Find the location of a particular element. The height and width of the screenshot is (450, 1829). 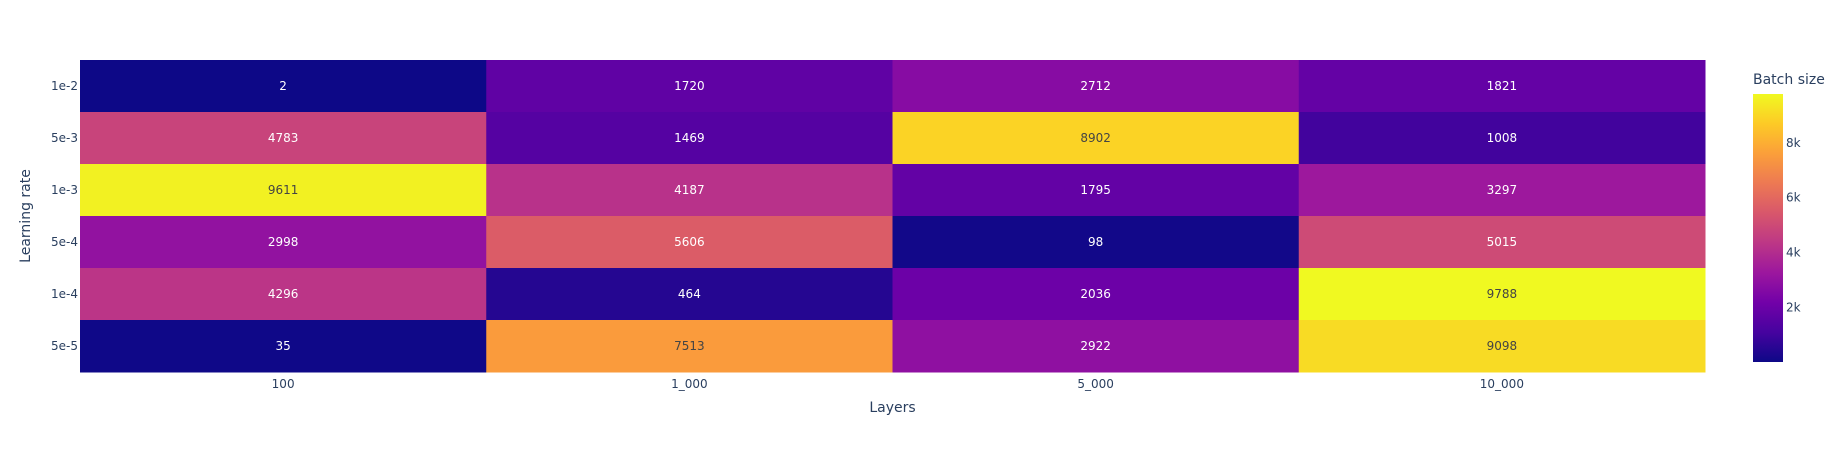

x-tick-label: 1_000 is located at coordinates (689, 384).